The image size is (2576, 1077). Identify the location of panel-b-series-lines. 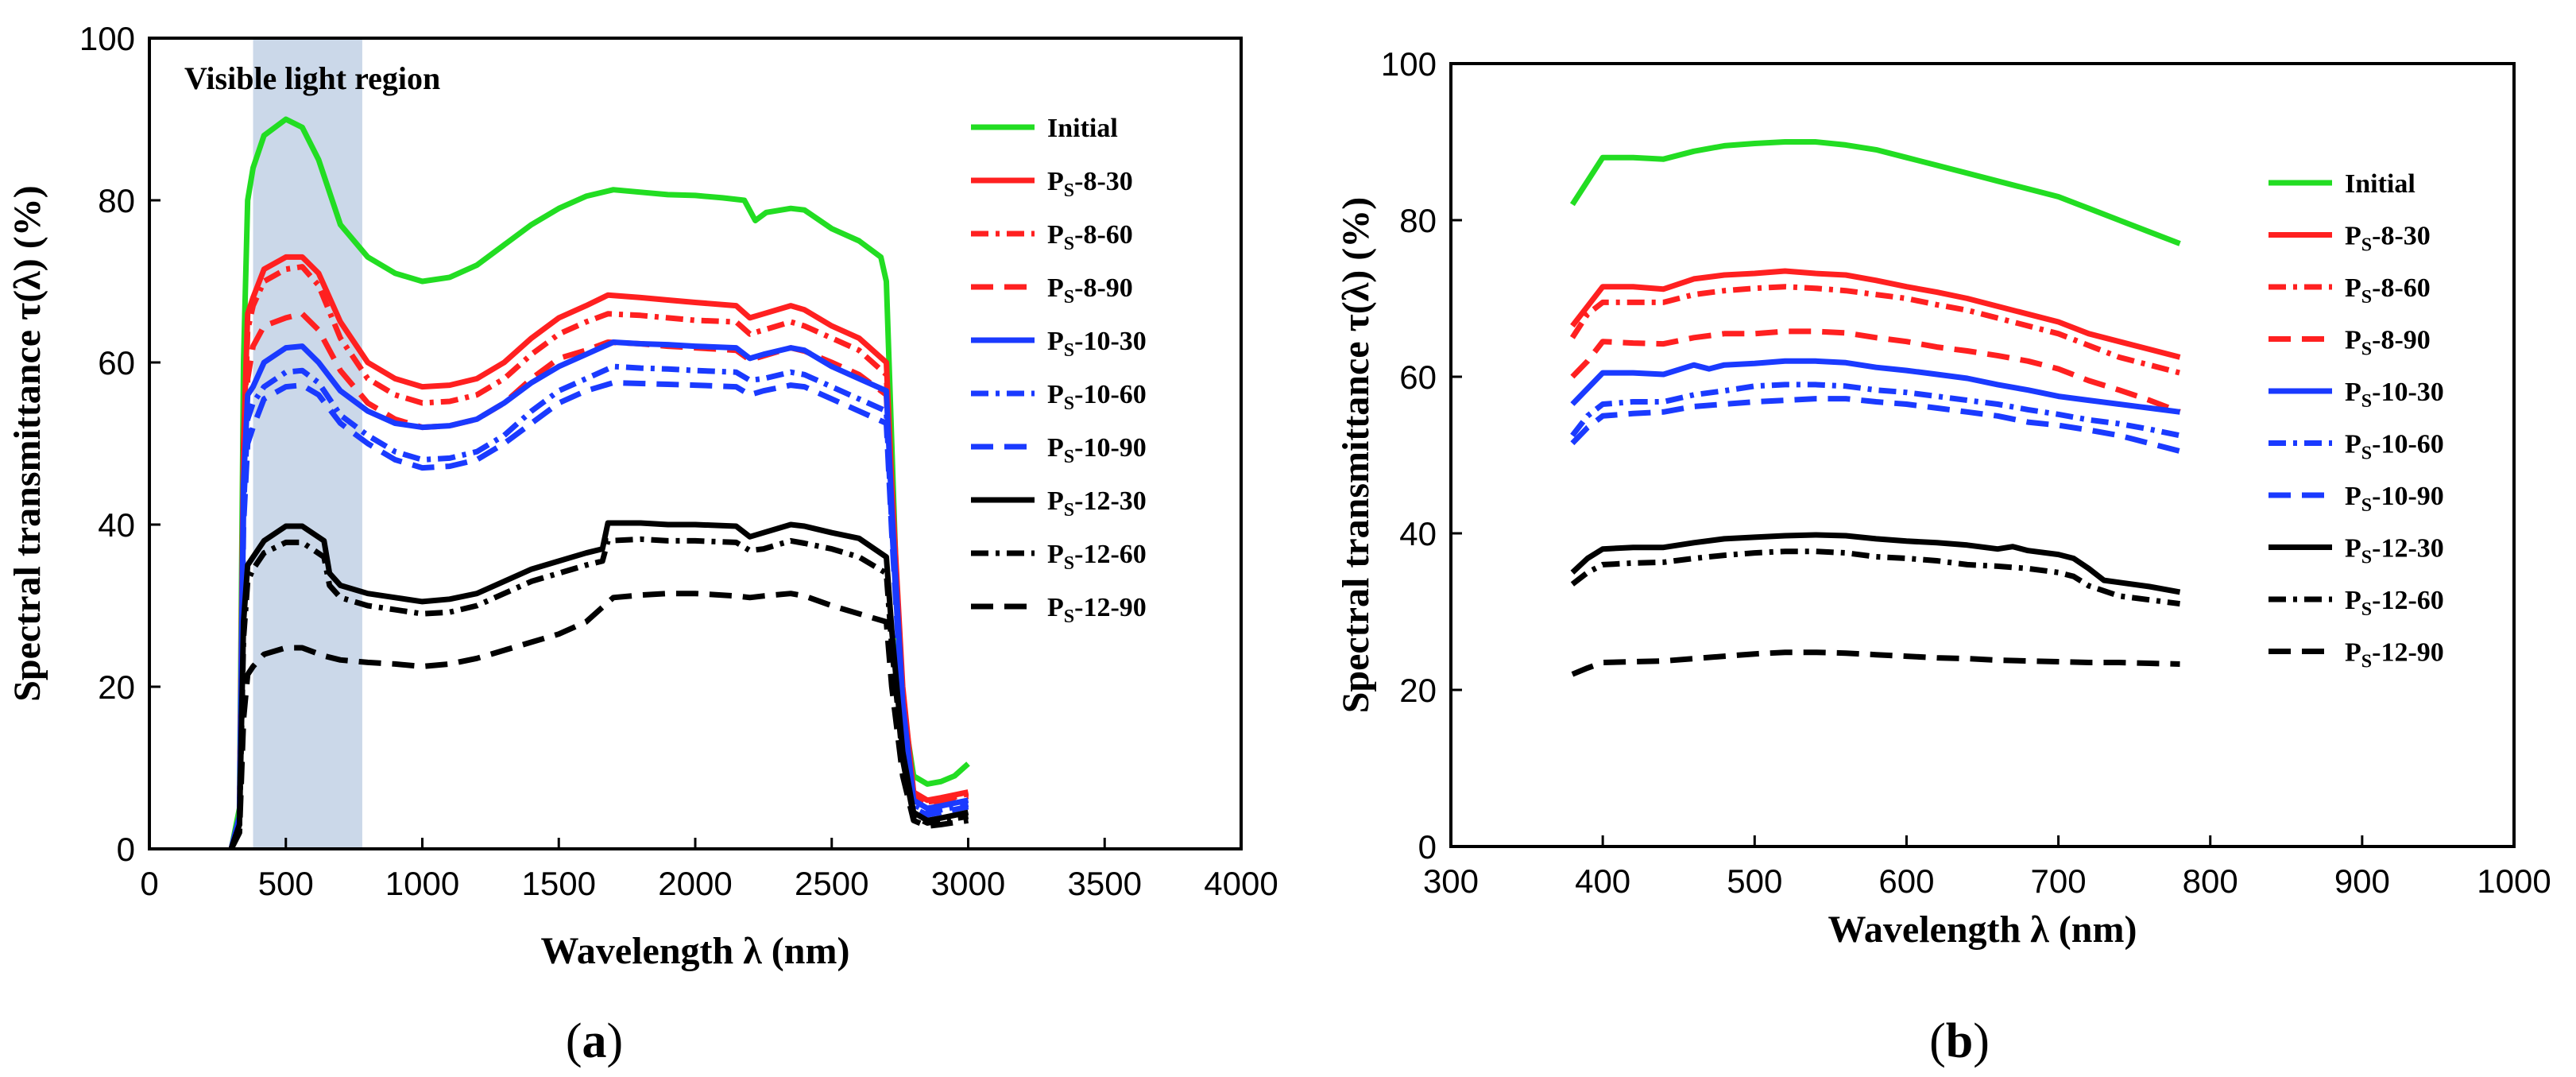
(1875, 408).